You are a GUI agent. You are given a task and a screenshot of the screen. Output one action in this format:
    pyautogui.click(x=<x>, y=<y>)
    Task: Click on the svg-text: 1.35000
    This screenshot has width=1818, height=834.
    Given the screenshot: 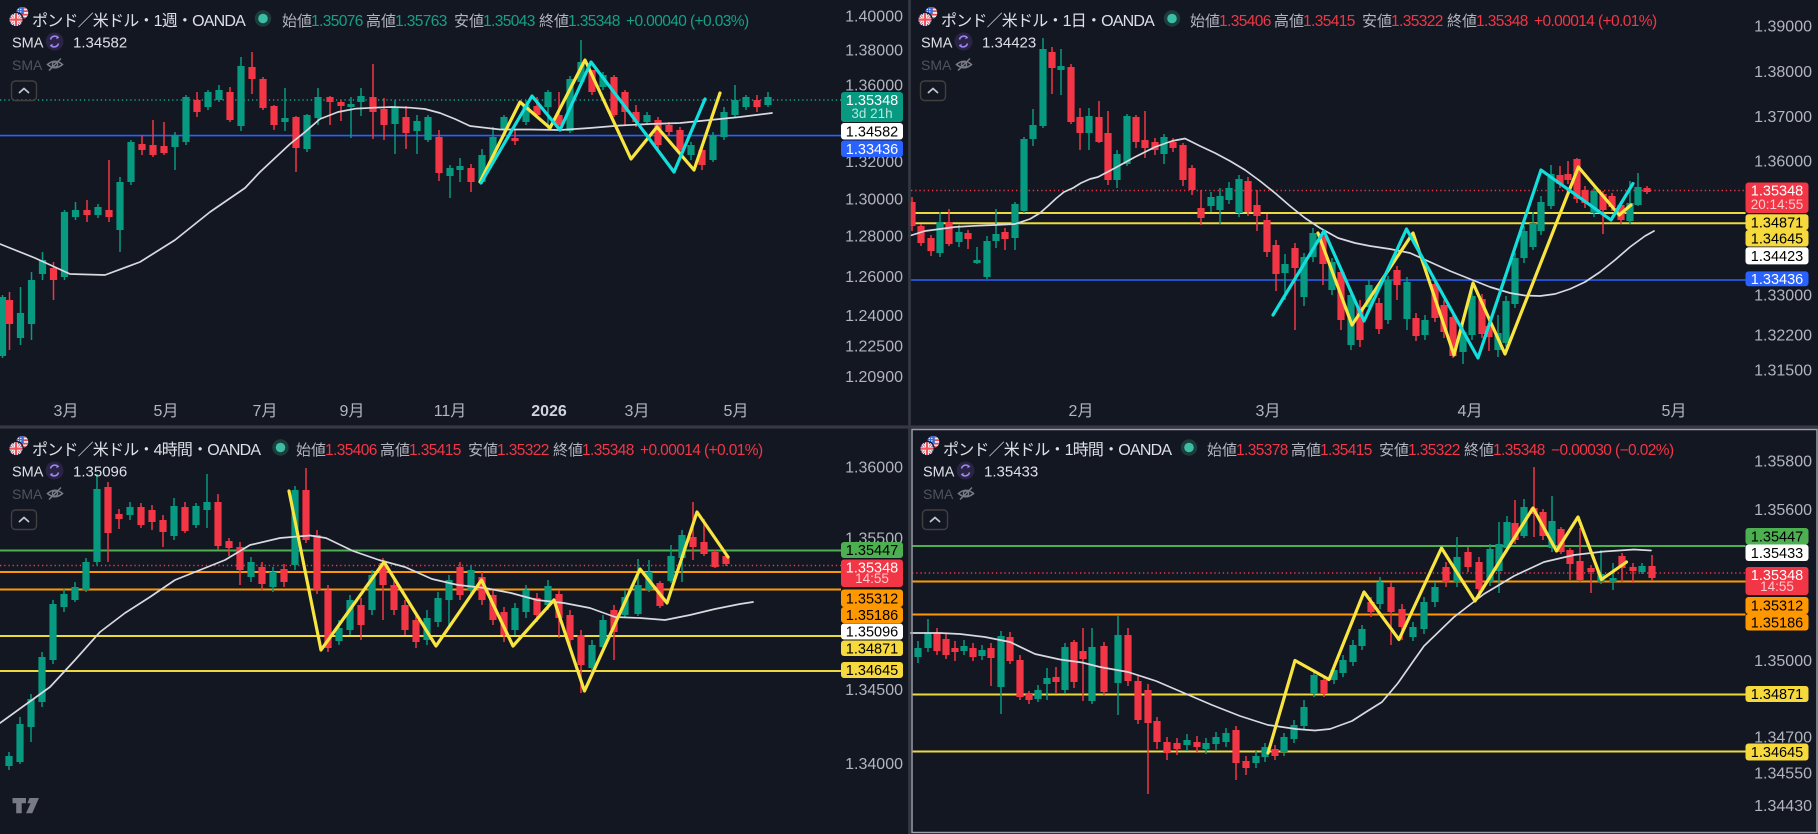 What is the action you would take?
    pyautogui.click(x=1783, y=661)
    